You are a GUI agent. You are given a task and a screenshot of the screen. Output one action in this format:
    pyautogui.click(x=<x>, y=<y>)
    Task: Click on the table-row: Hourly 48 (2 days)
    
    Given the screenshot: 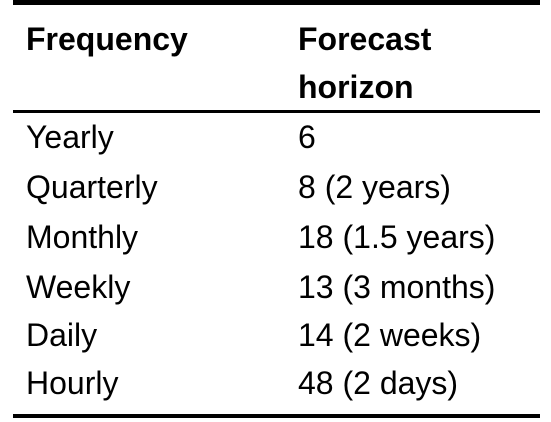 What is the action you would take?
    pyautogui.click(x=276, y=383)
    